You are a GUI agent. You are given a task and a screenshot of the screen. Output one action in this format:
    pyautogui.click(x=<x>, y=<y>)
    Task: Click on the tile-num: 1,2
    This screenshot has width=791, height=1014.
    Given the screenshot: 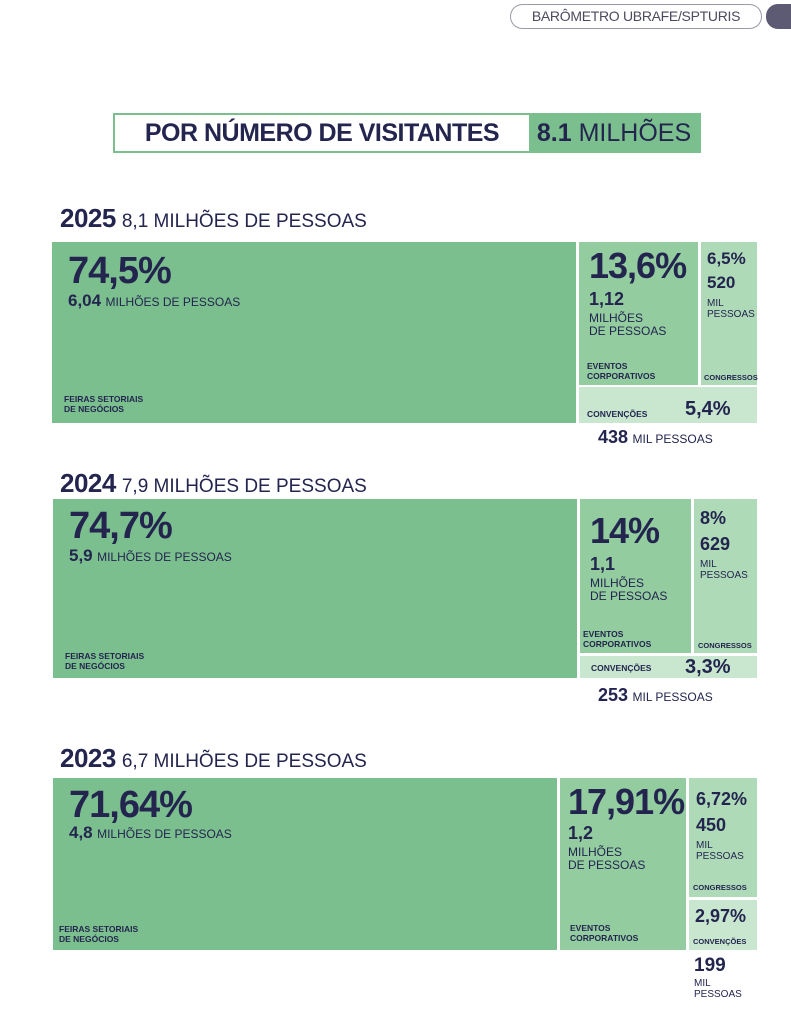 What is the action you would take?
    pyautogui.click(x=581, y=833)
    